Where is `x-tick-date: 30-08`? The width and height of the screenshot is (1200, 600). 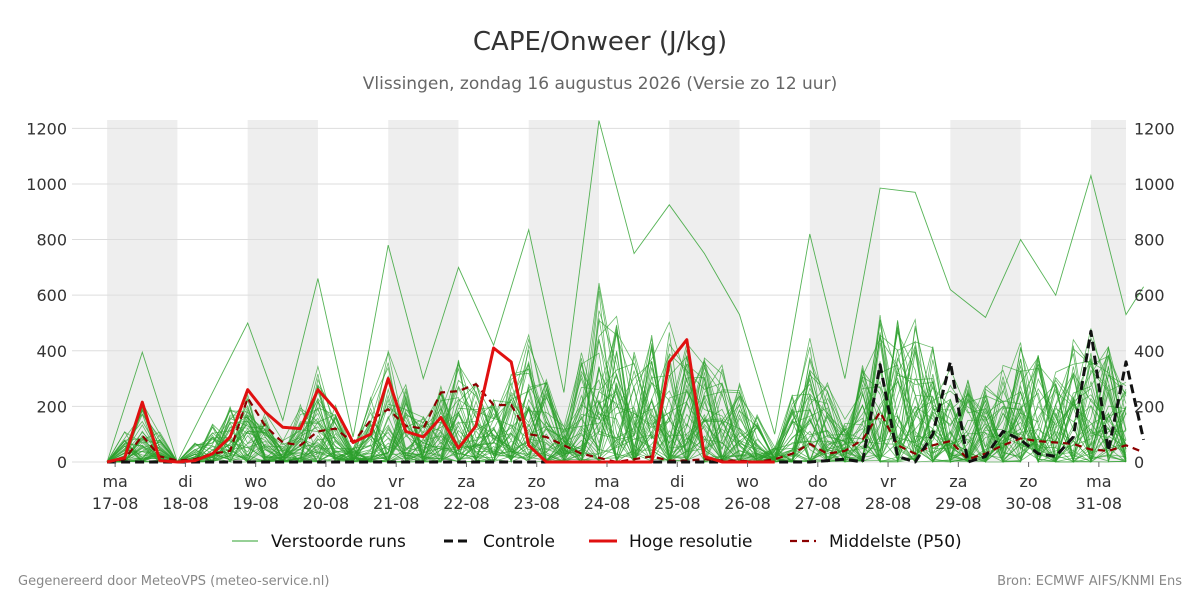
x-tick-date: 30-08 is located at coordinates (1028, 503).